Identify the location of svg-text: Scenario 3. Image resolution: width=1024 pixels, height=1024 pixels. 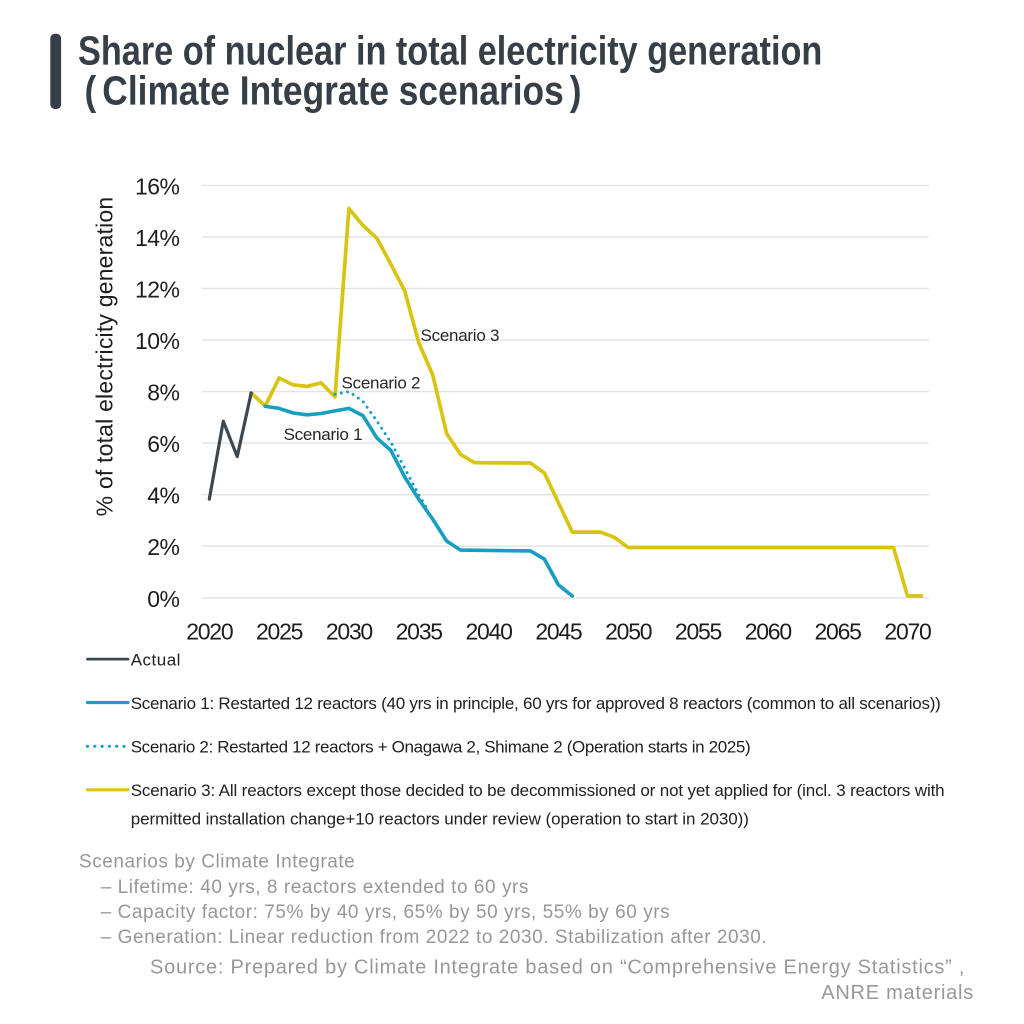
(460, 335).